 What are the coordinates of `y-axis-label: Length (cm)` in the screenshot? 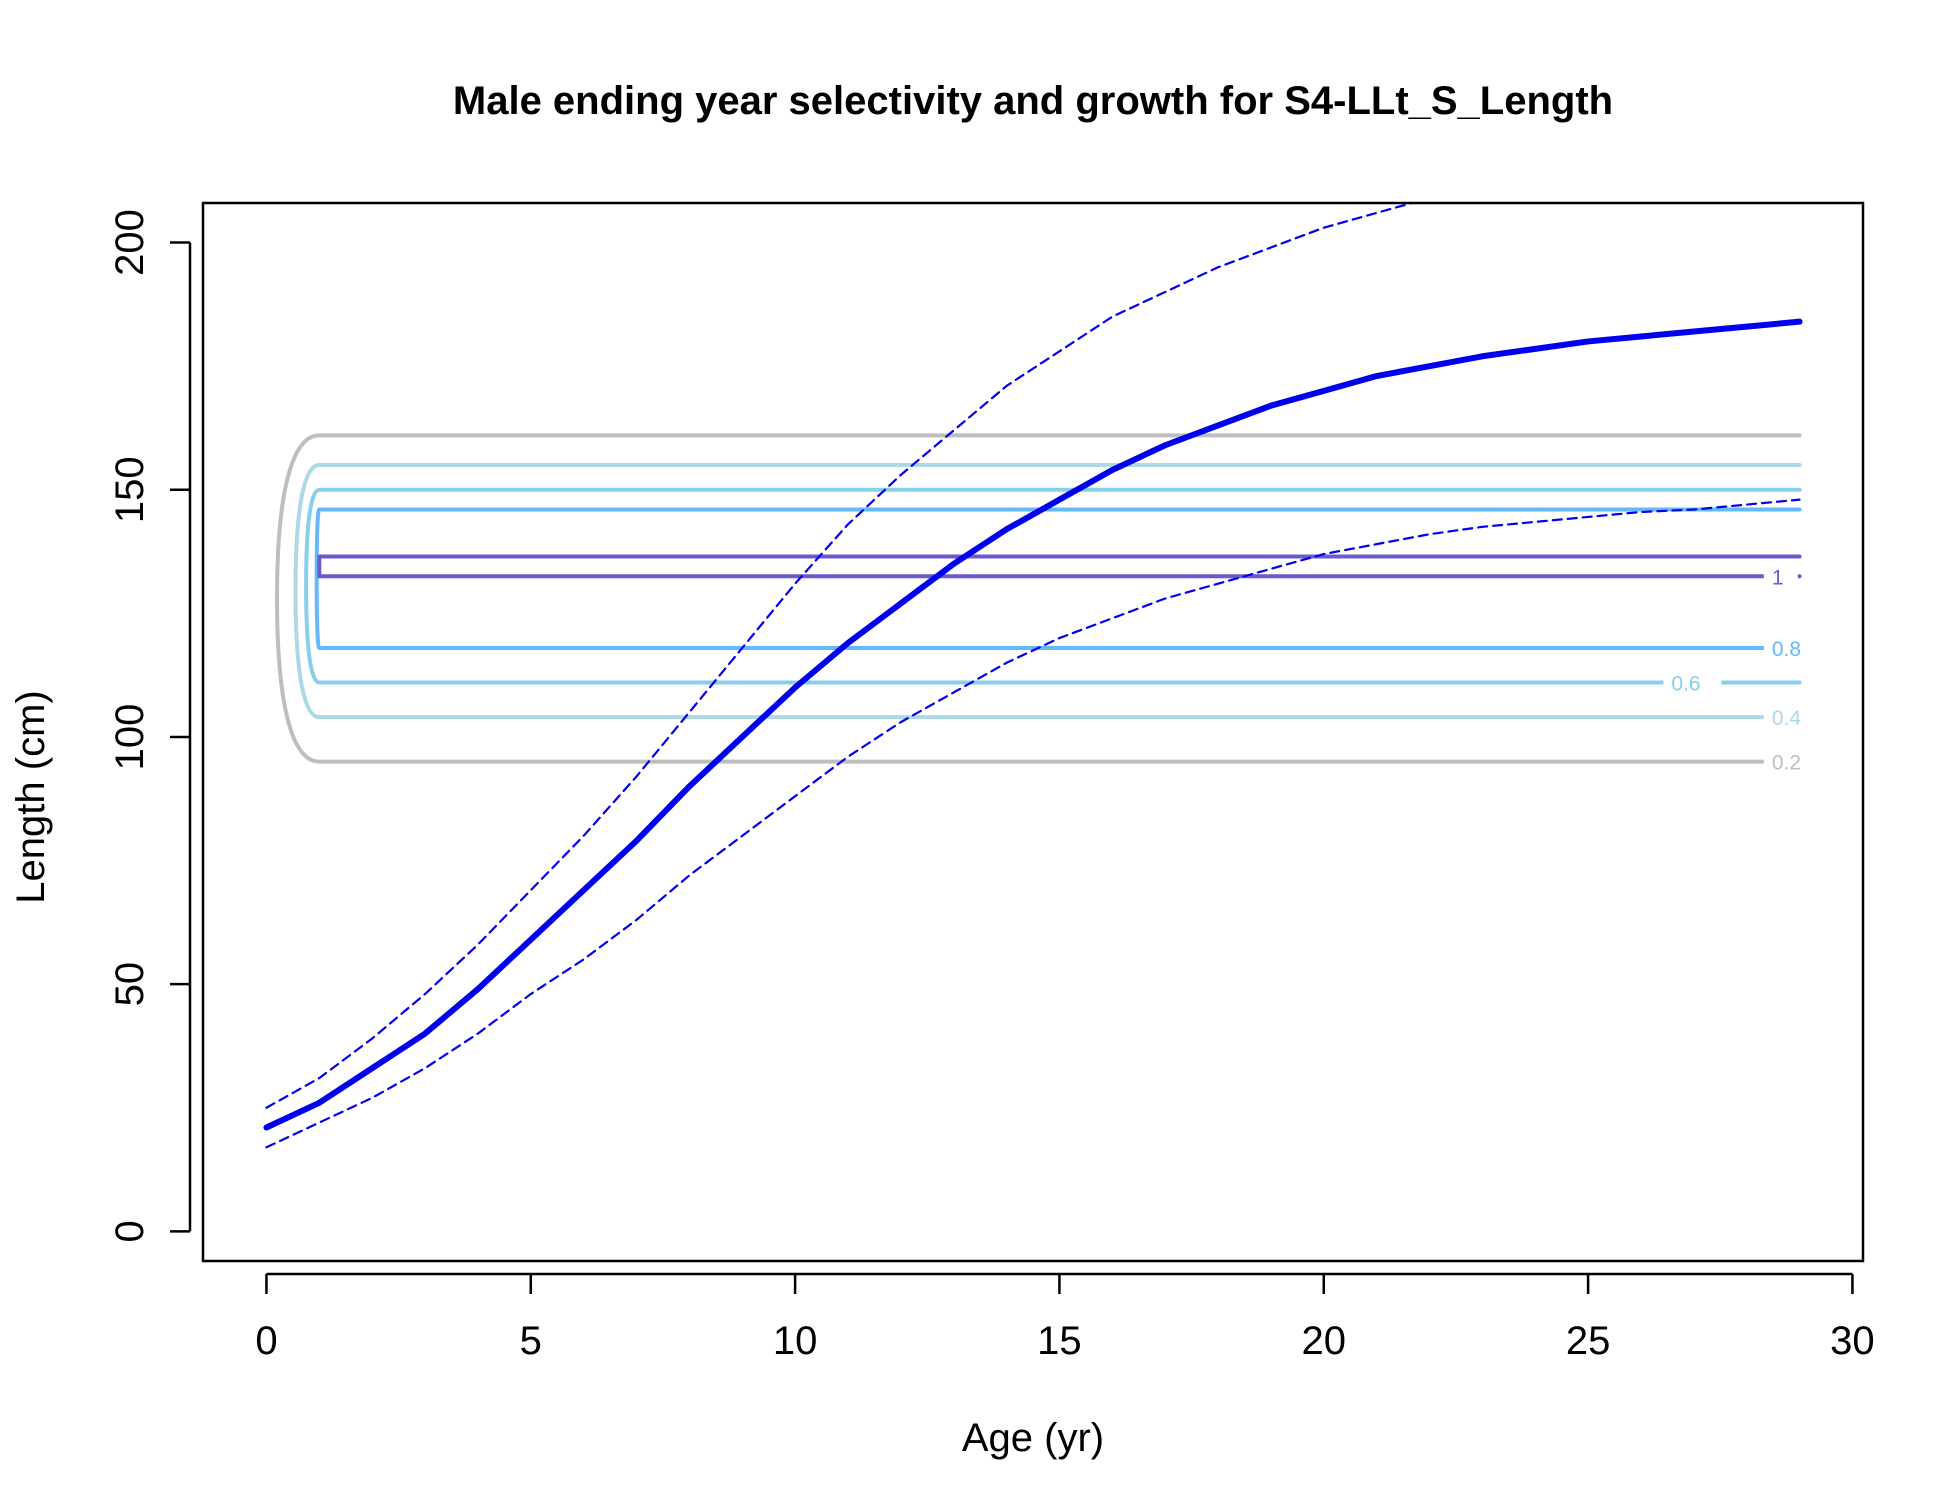 It's located at (31, 796).